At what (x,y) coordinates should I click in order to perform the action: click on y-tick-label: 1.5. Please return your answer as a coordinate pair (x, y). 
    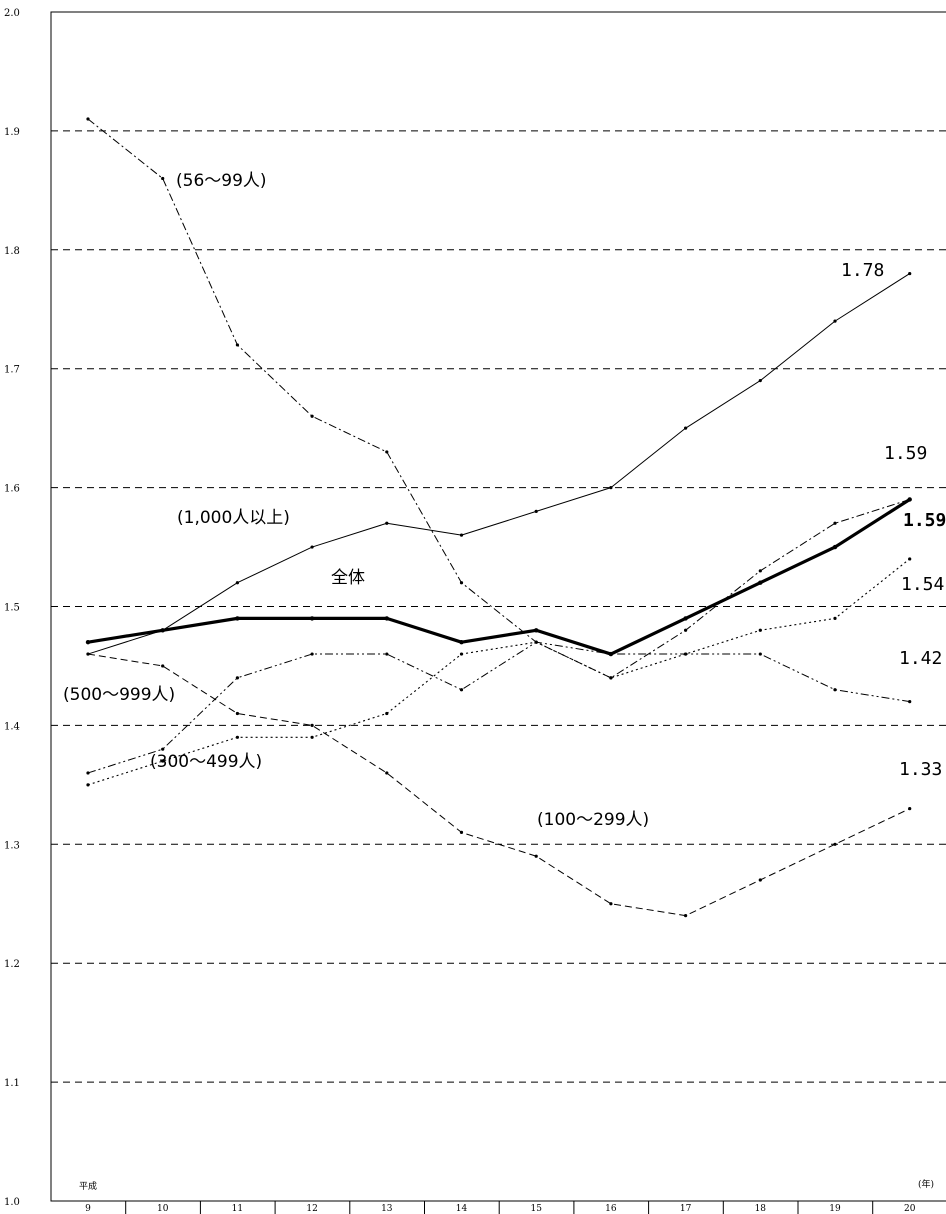
    Looking at the image, I should click on (12, 608).